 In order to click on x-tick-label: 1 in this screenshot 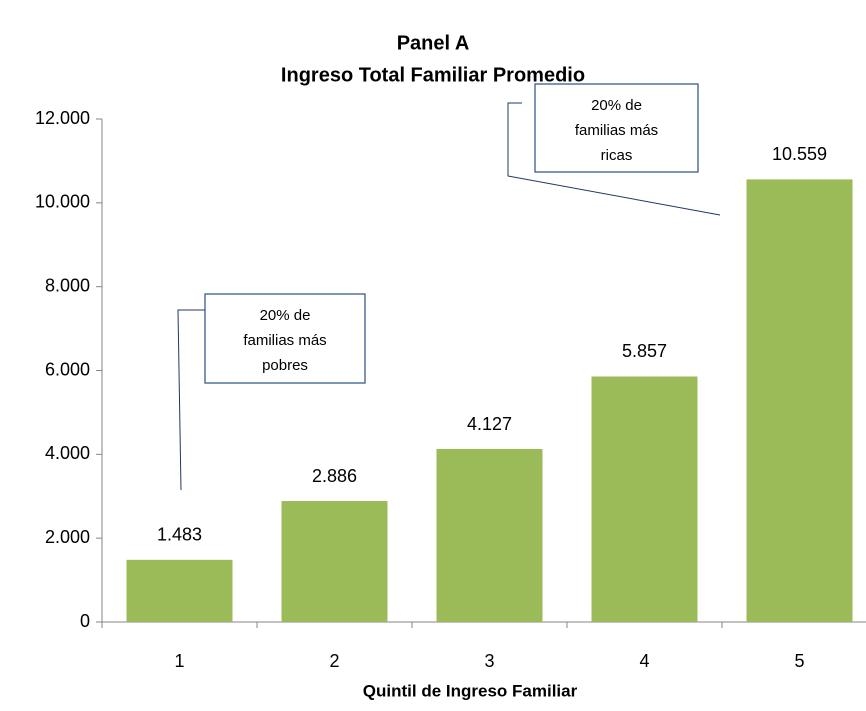, I will do `click(179, 661)`.